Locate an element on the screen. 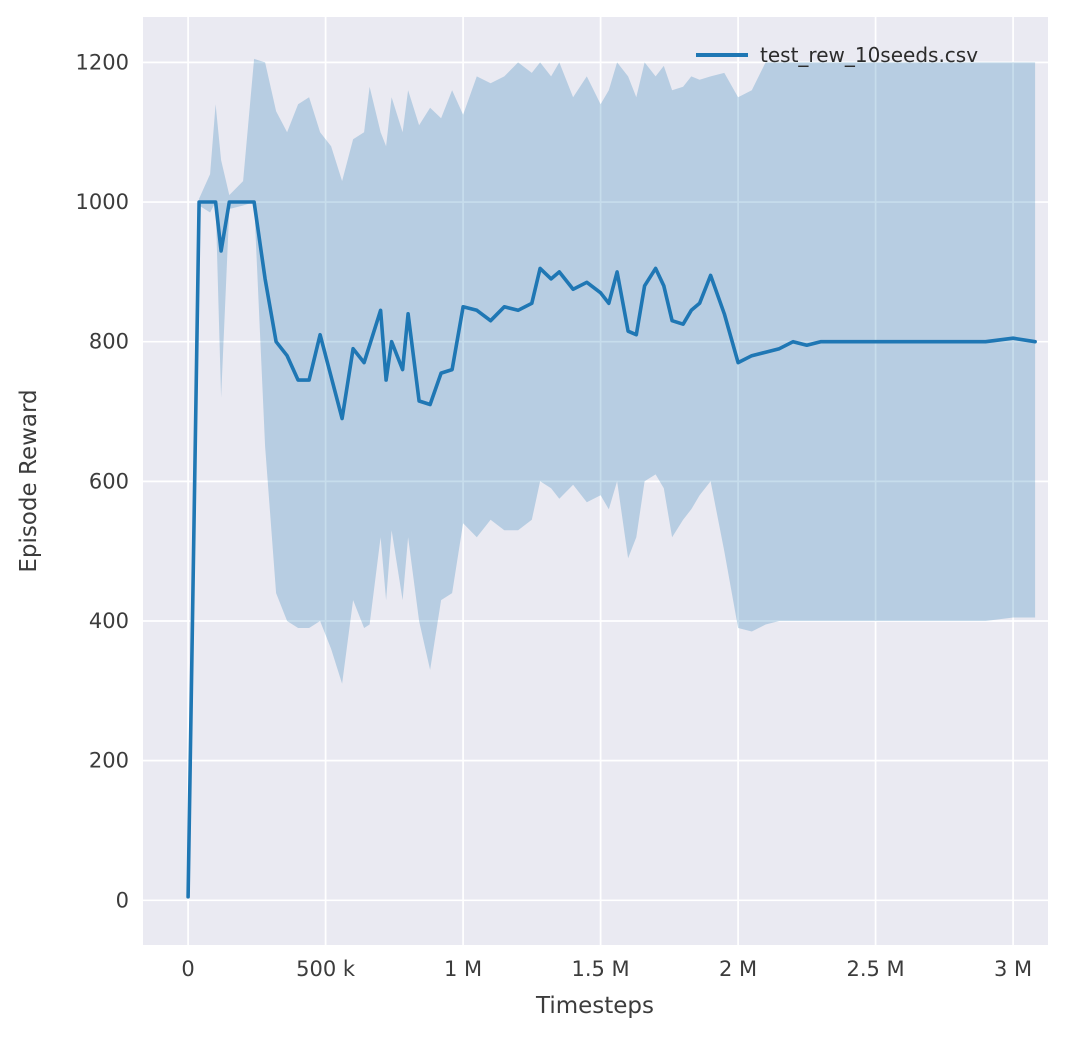  svg-text: 1.5 M is located at coordinates (600, 969).